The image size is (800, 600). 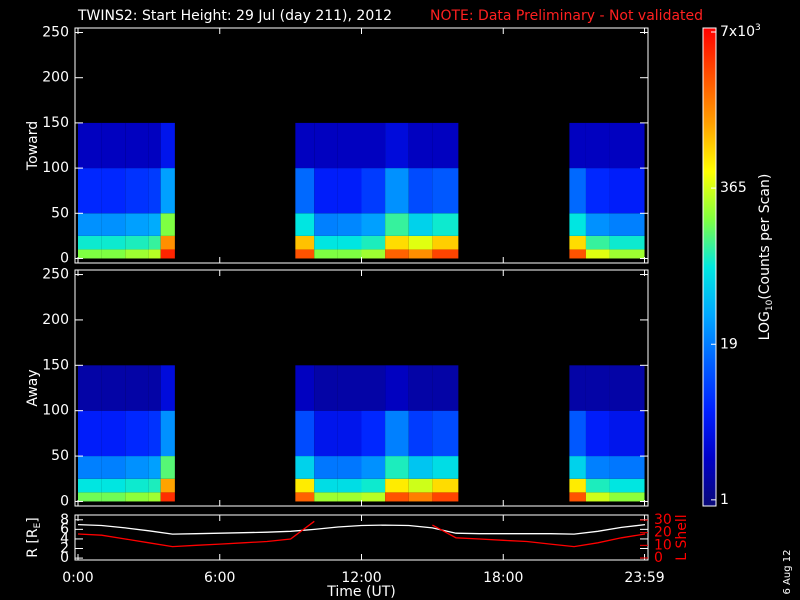 I want to click on y-axis-label-part: ], so click(x=33, y=519).